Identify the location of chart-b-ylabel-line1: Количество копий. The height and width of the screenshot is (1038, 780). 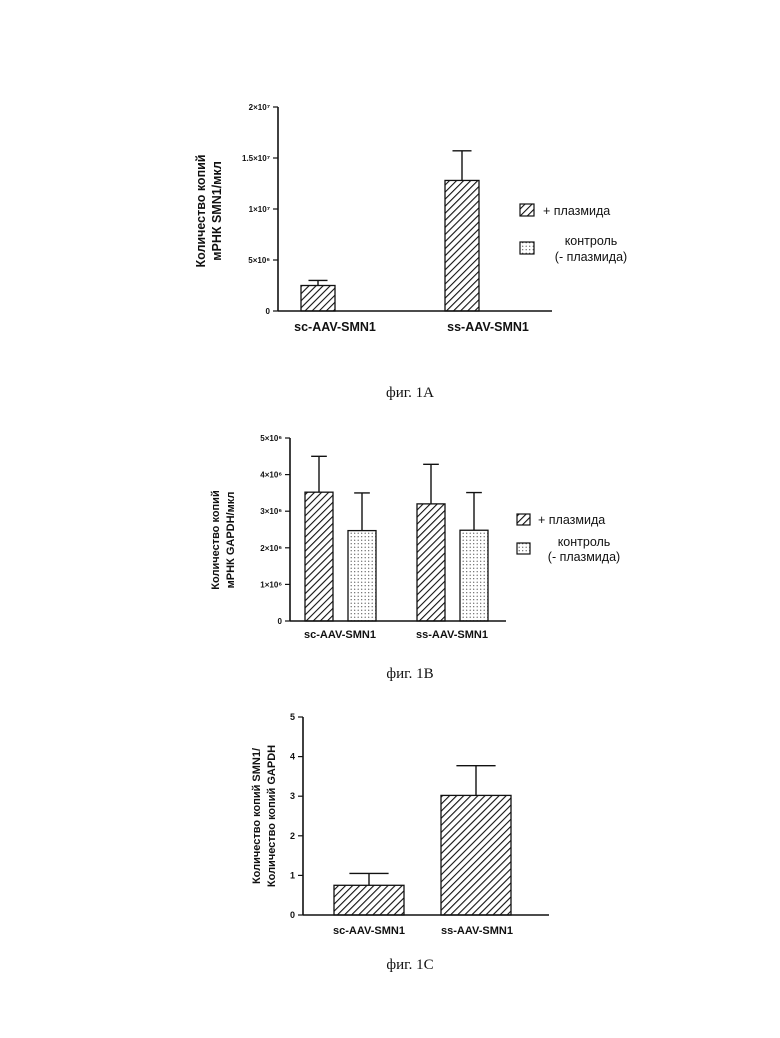
(216, 539).